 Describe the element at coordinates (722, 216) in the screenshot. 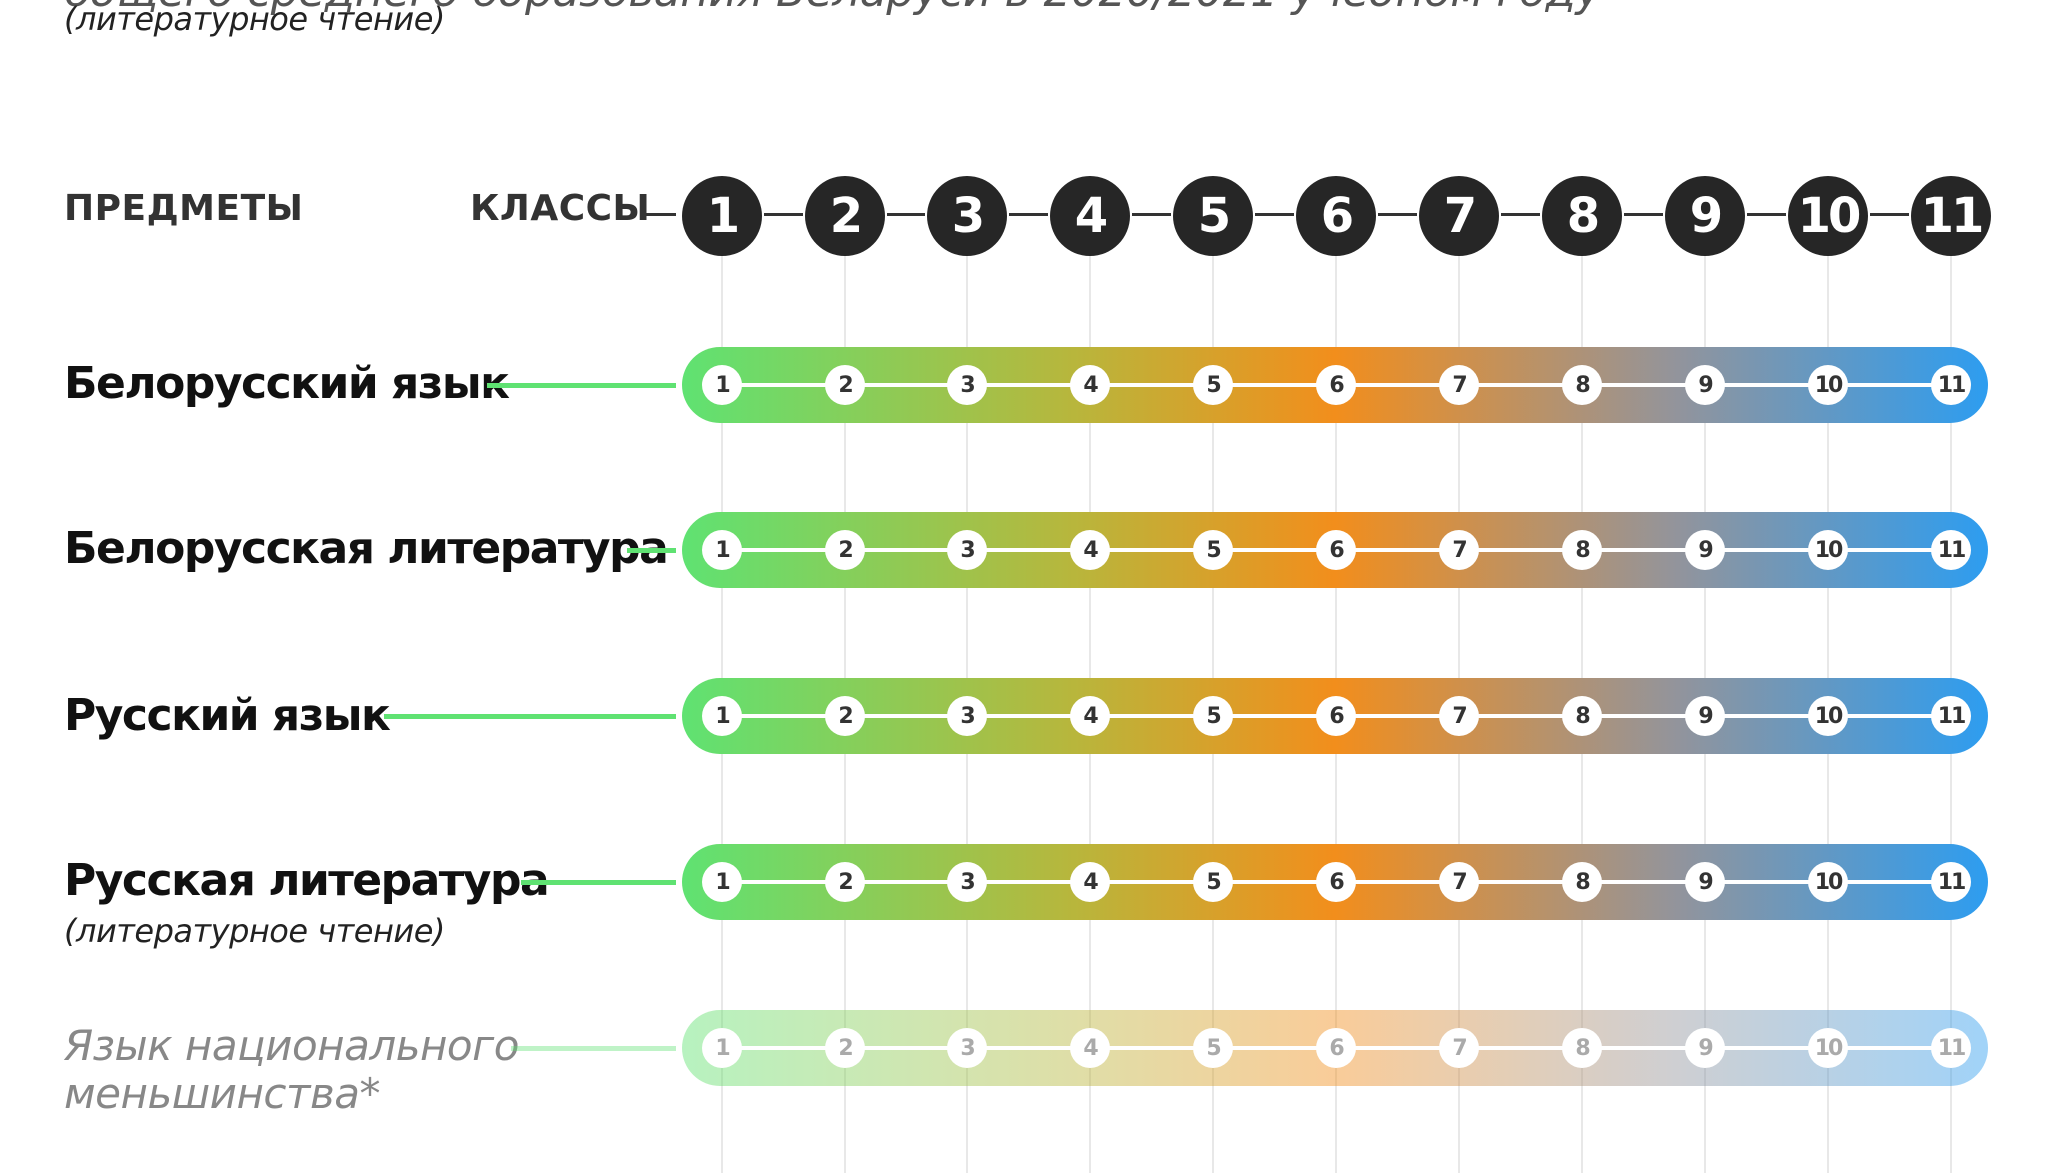

I see `grade-circle: 1` at that location.